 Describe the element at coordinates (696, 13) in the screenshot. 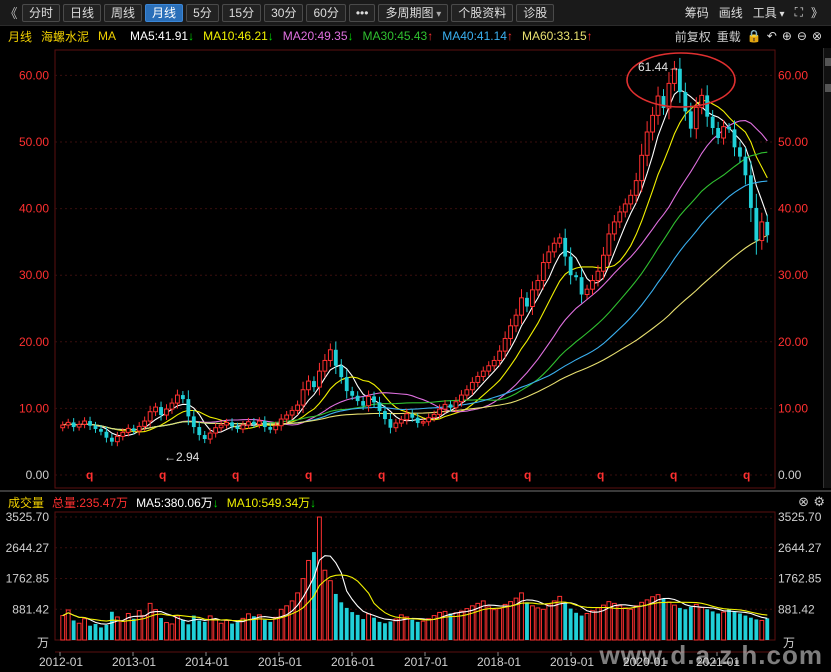

I see `chips-button: 筹码` at that location.